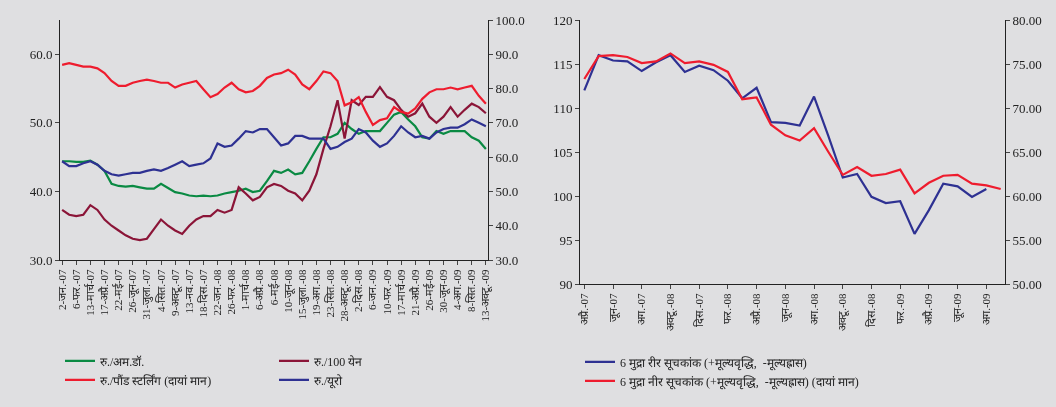 The height and width of the screenshot is (407, 1056). What do you see at coordinates (507, 123) in the screenshot?
I see `y2-tick-label: 70.0` at bounding box center [507, 123].